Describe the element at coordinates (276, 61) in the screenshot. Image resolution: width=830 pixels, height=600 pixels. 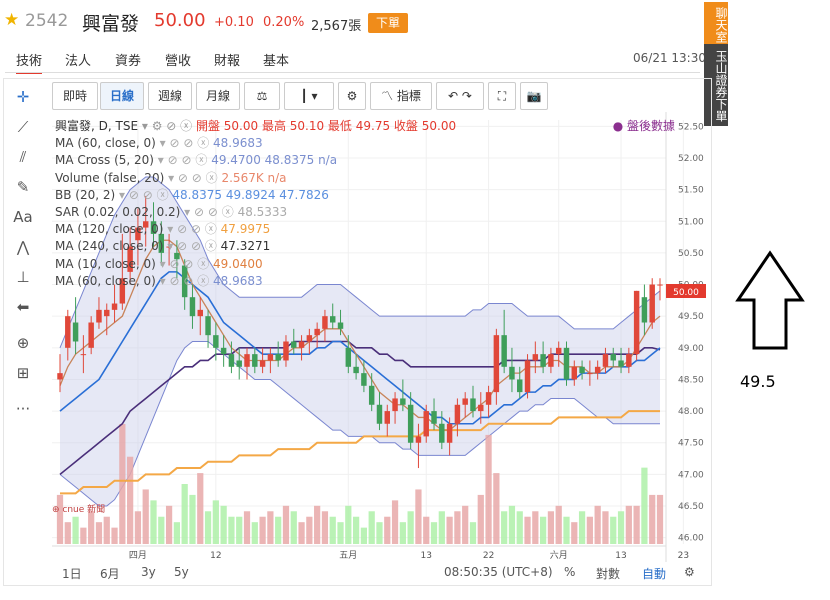
I see `tab-basic: 基本` at that location.